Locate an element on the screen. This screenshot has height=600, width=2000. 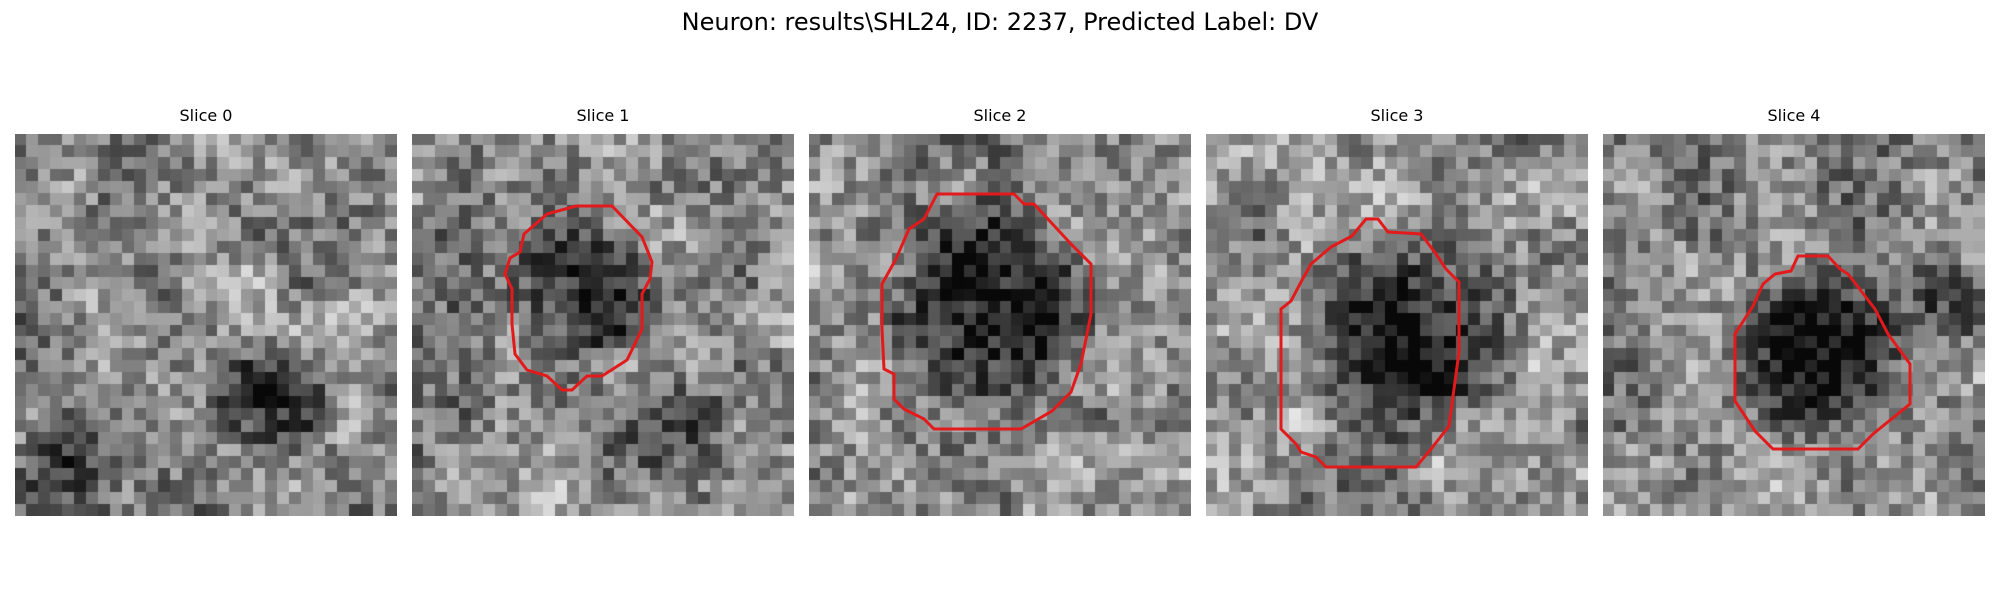
slice-title-4: Slice 4 is located at coordinates (1794, 115).